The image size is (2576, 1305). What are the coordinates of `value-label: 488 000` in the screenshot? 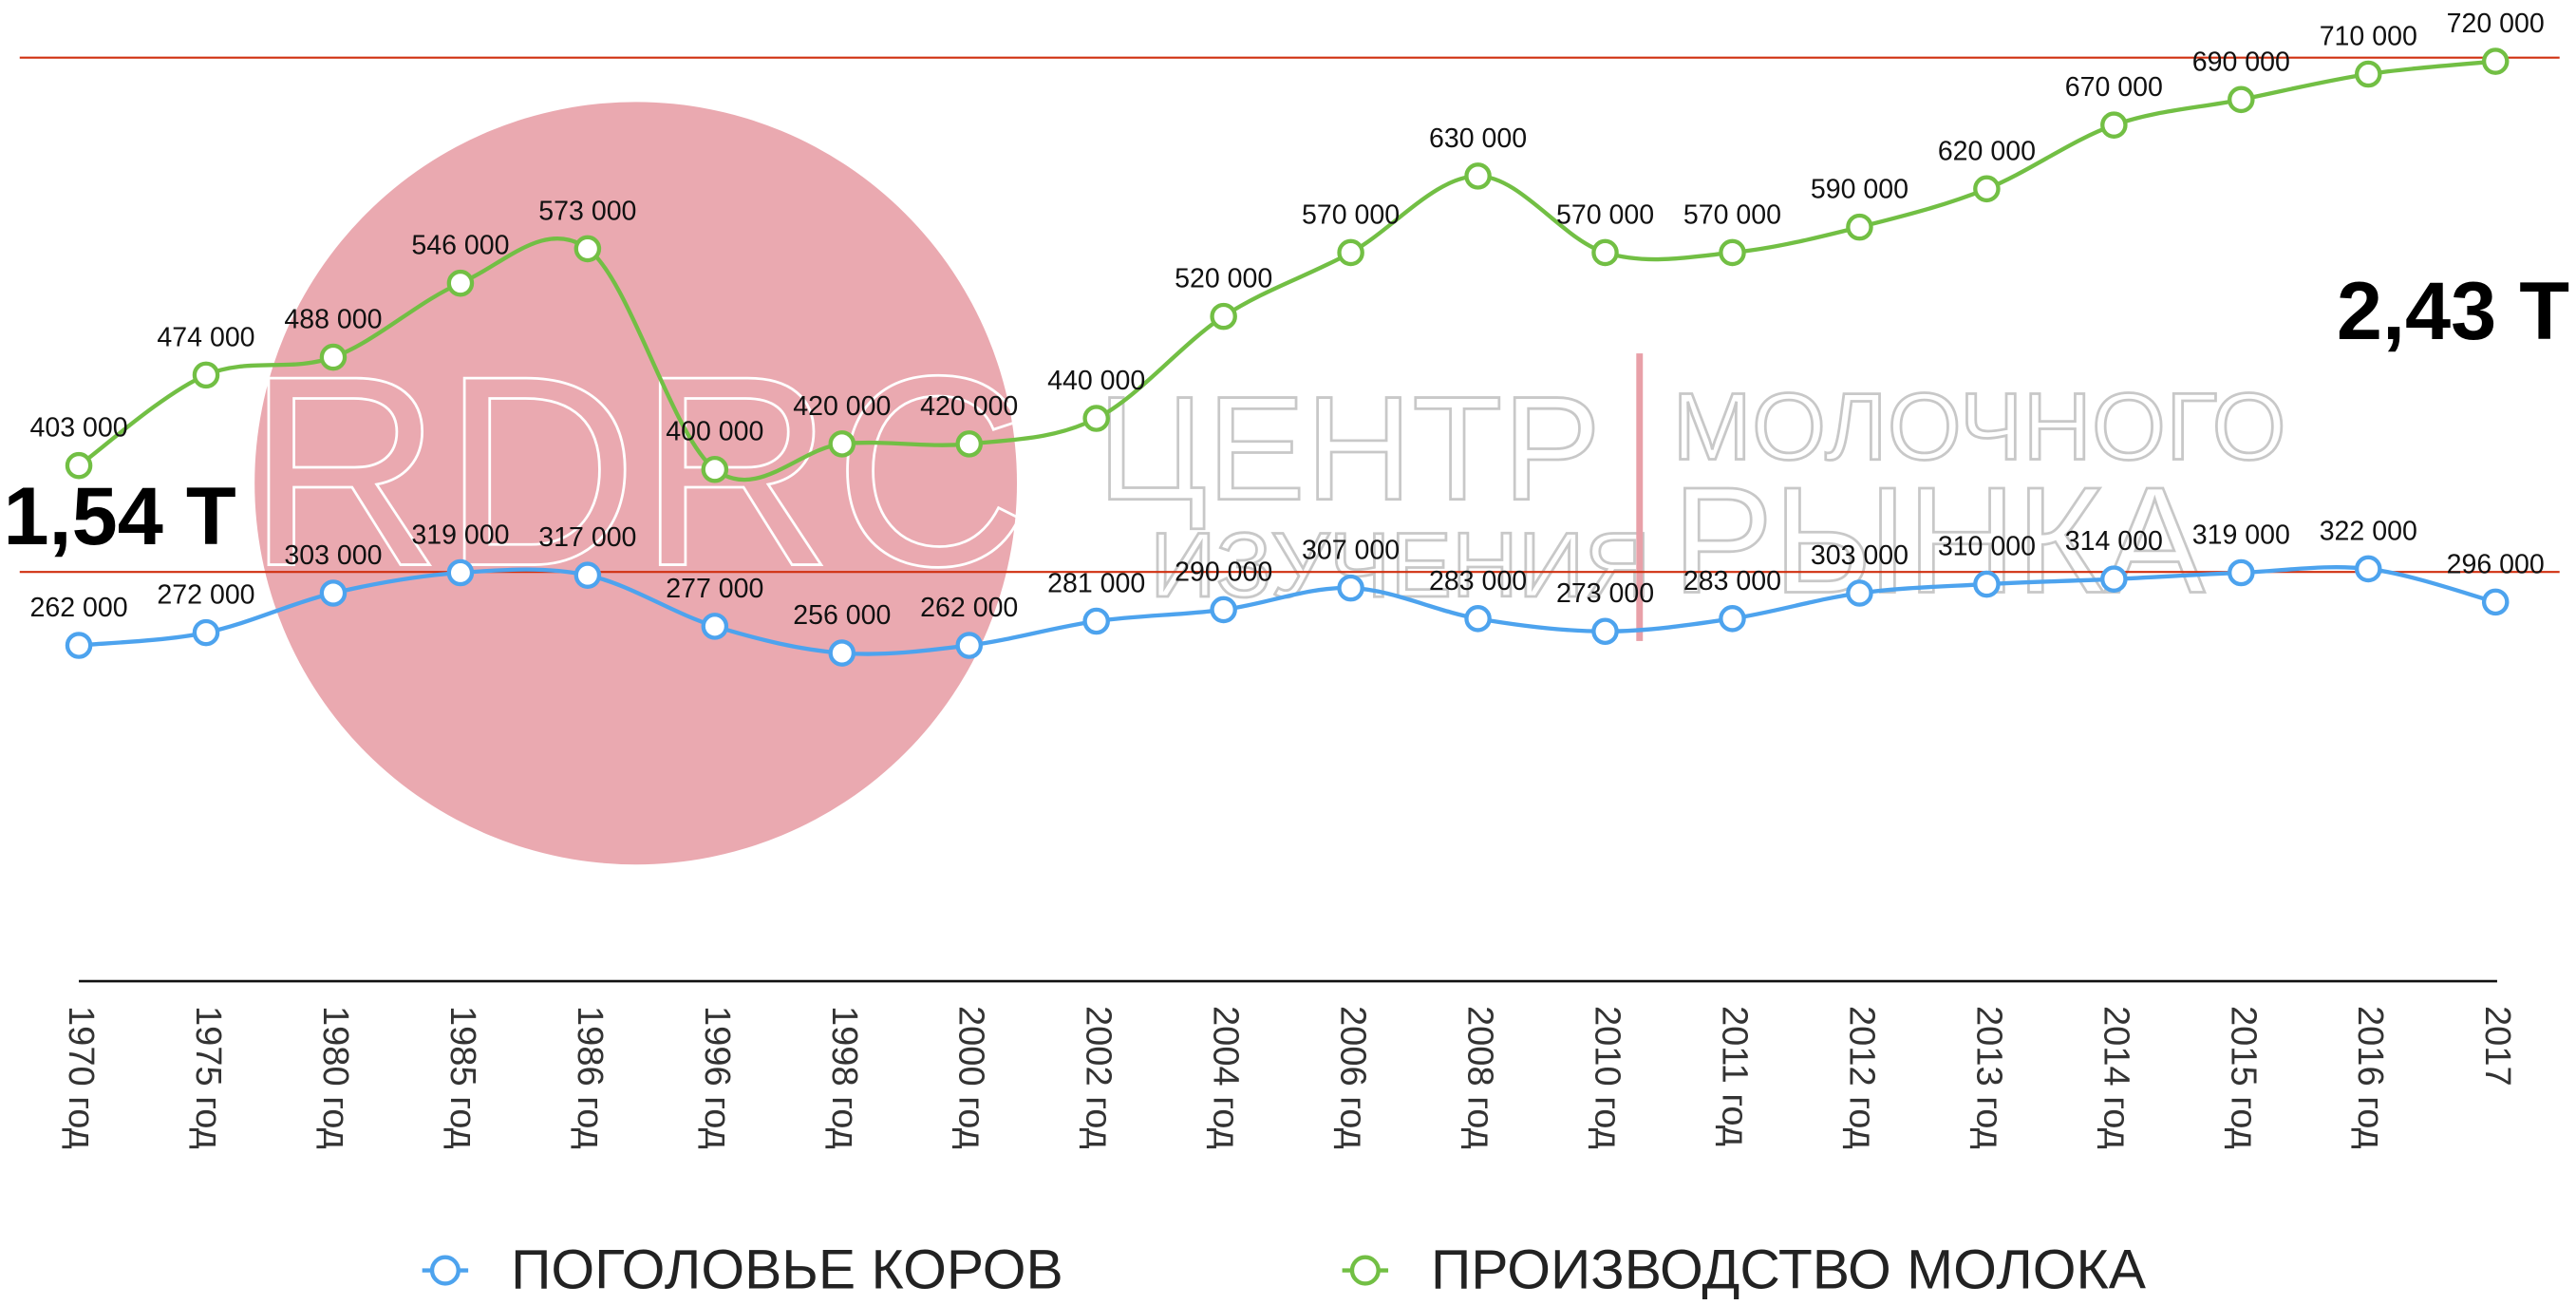 It's located at (333, 320).